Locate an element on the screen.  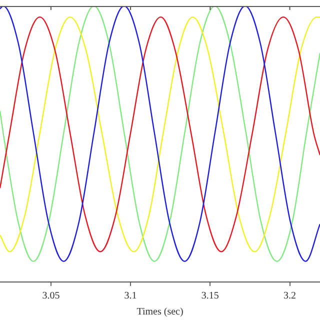
x-axis-title: Times (sec) is located at coordinates (160, 312).